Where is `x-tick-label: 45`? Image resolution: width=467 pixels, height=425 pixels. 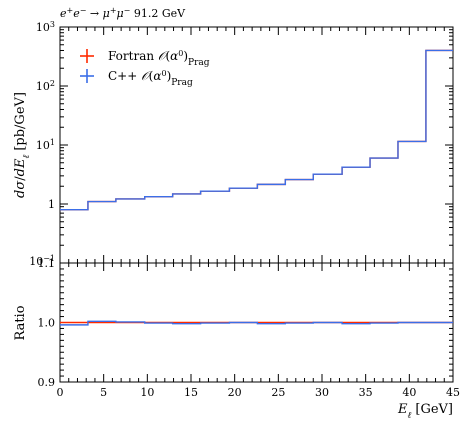 x-tick-label: 45 is located at coordinates (453, 392).